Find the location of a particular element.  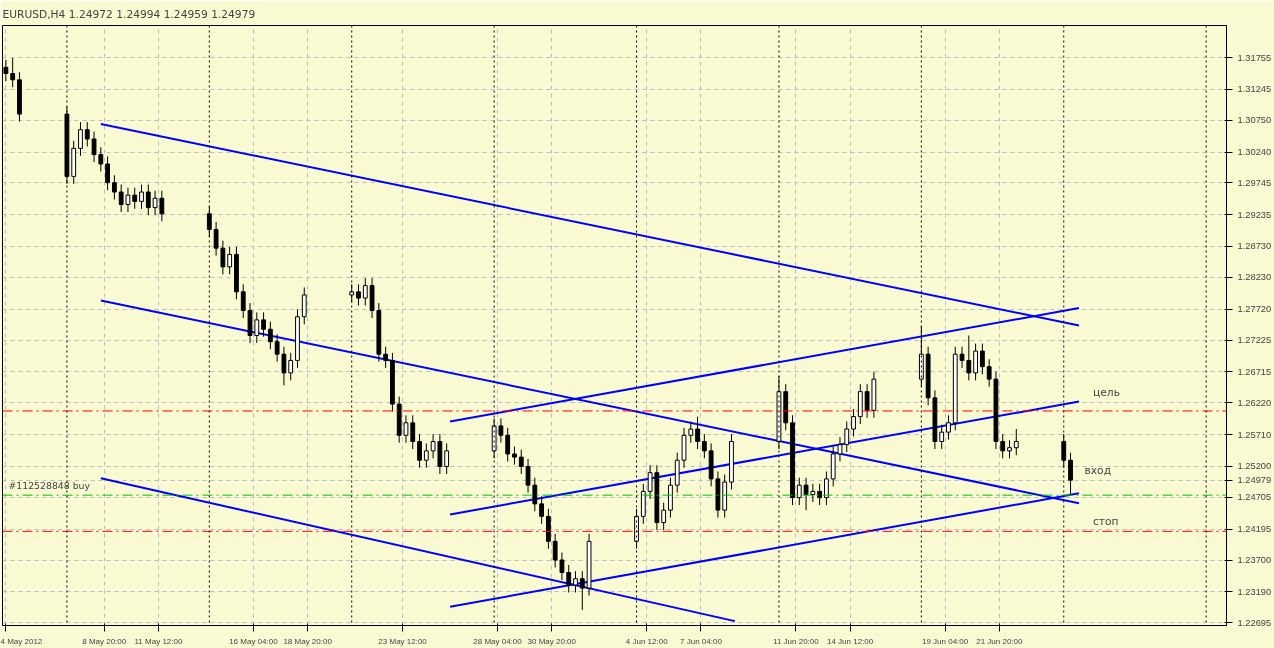

x-tick-label: 8 May 20:00 is located at coordinates (104, 641).